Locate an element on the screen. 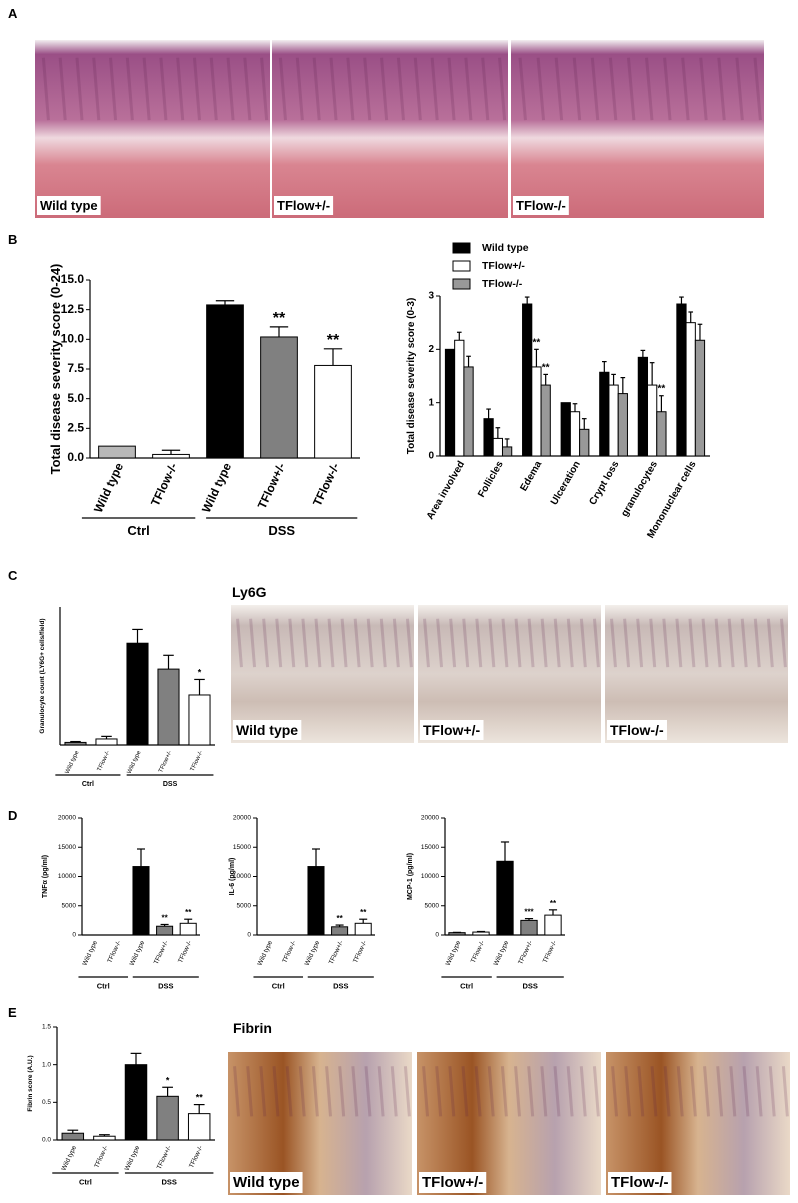 Image resolution: width=798 pixels, height=1203 pixels. x-tick-label: Crypt loss is located at coordinates (604, 483).